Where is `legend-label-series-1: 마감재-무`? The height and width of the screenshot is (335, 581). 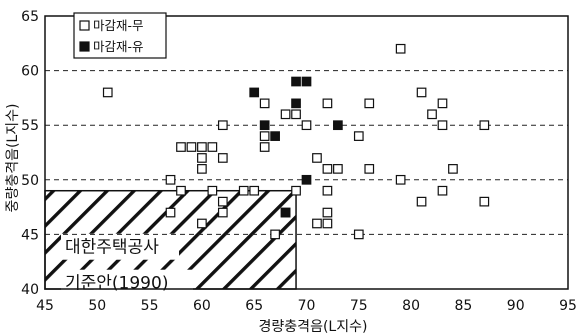 legend-label-series-1: 마감재-무 is located at coordinates (118, 25).